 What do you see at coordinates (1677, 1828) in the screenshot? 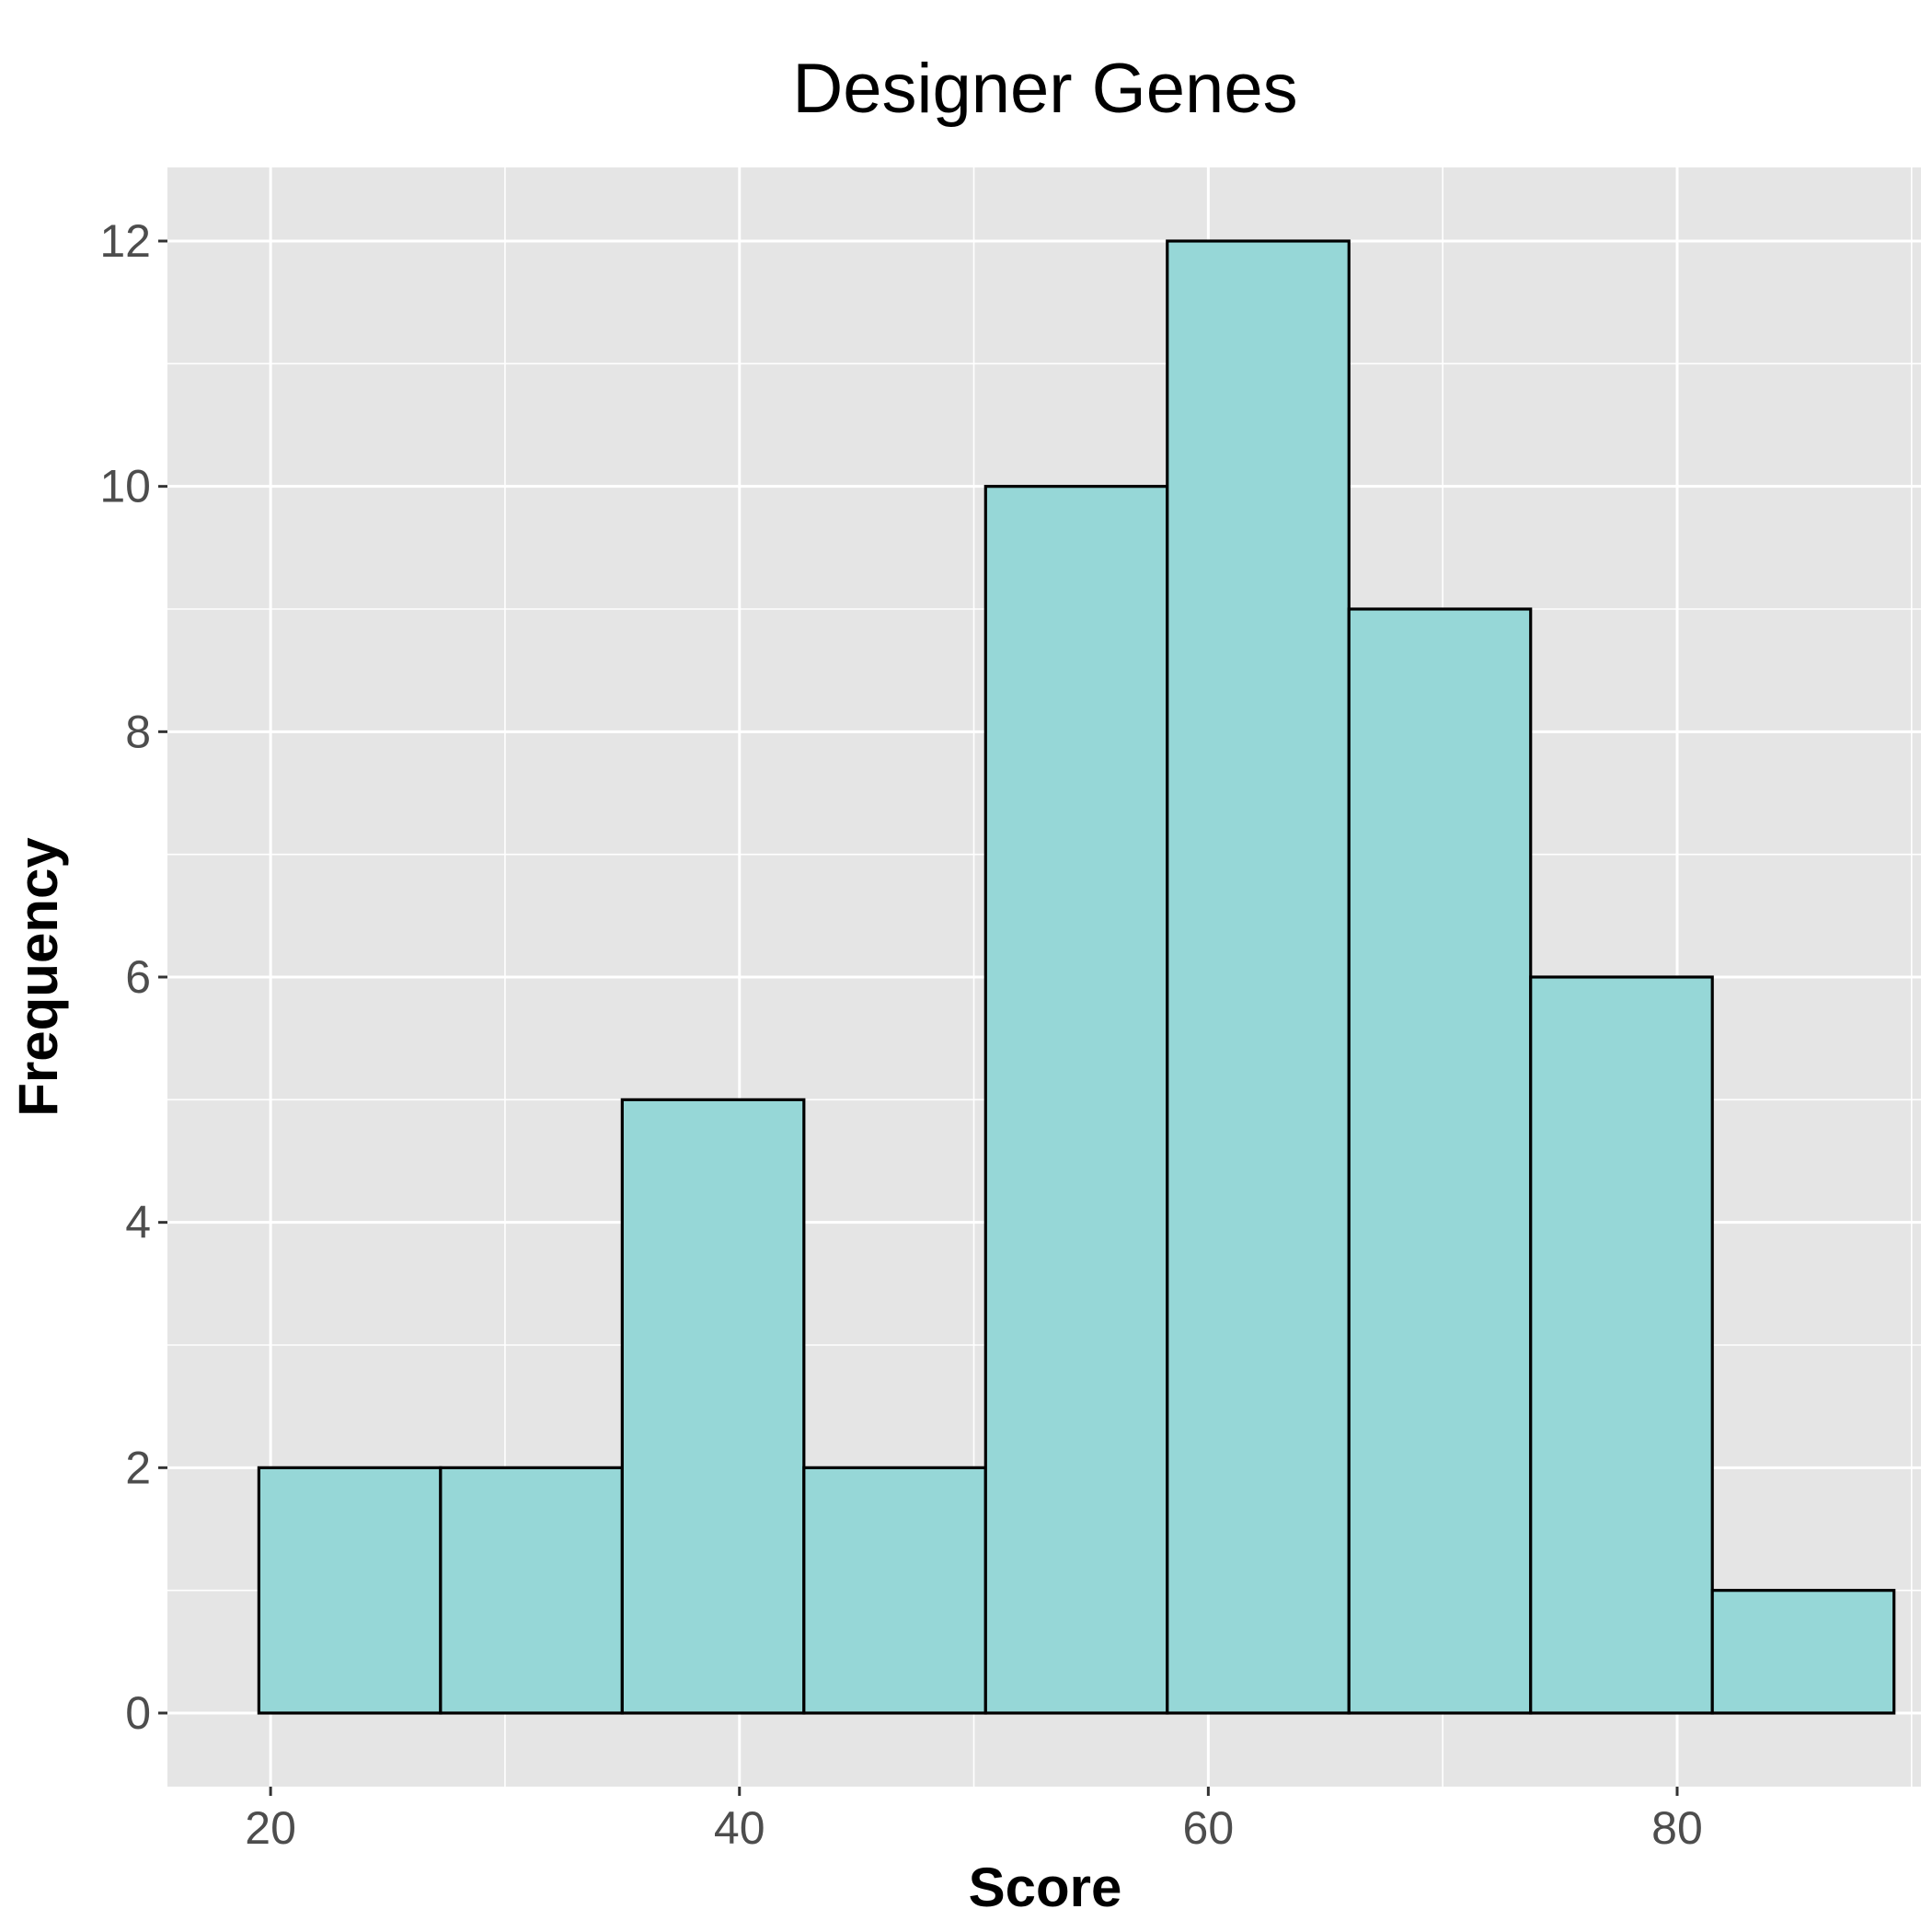
I see `x-tick-label: 80` at bounding box center [1677, 1828].